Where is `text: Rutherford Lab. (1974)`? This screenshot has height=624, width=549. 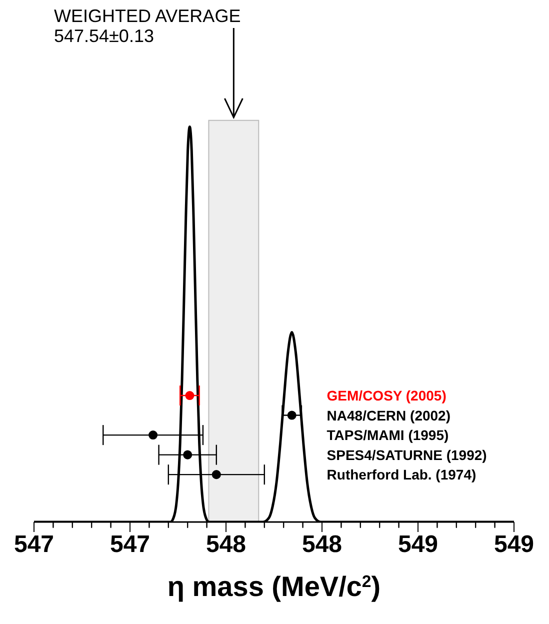
text: Rutherford Lab. (1974) is located at coordinates (401, 474).